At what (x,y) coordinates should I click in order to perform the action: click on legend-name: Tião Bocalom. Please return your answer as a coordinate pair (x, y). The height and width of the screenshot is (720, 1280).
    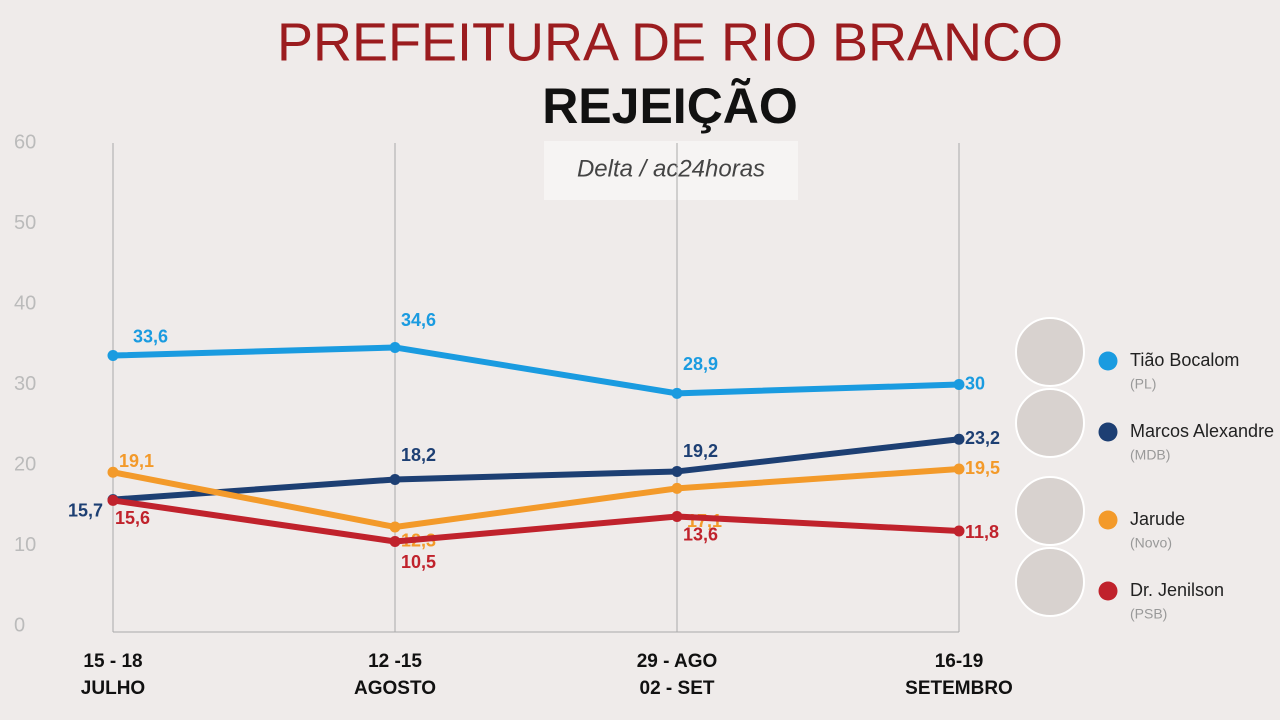
    Looking at the image, I should click on (1184, 360).